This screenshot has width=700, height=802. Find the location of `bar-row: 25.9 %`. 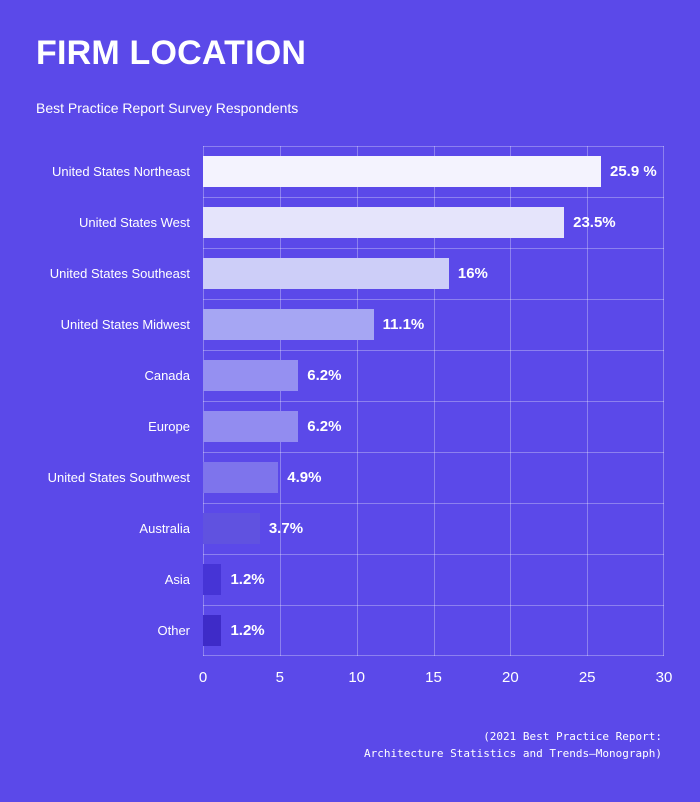

bar-row: 25.9 % is located at coordinates (433, 171).